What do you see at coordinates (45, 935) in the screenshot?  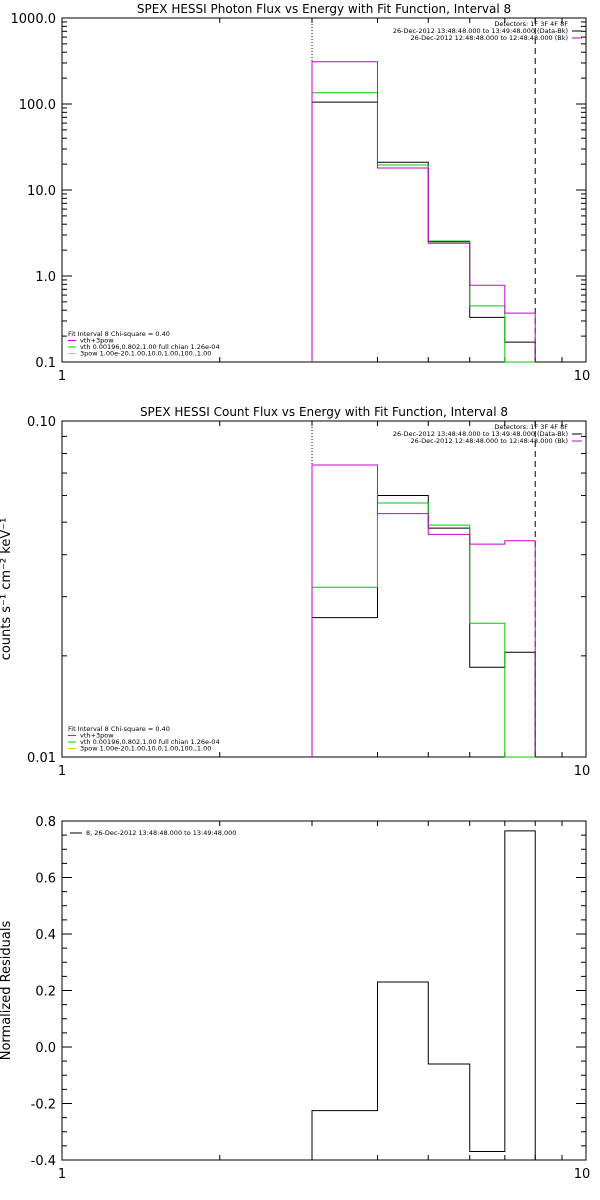 I see `y-tick-label: 0.4` at bounding box center [45, 935].